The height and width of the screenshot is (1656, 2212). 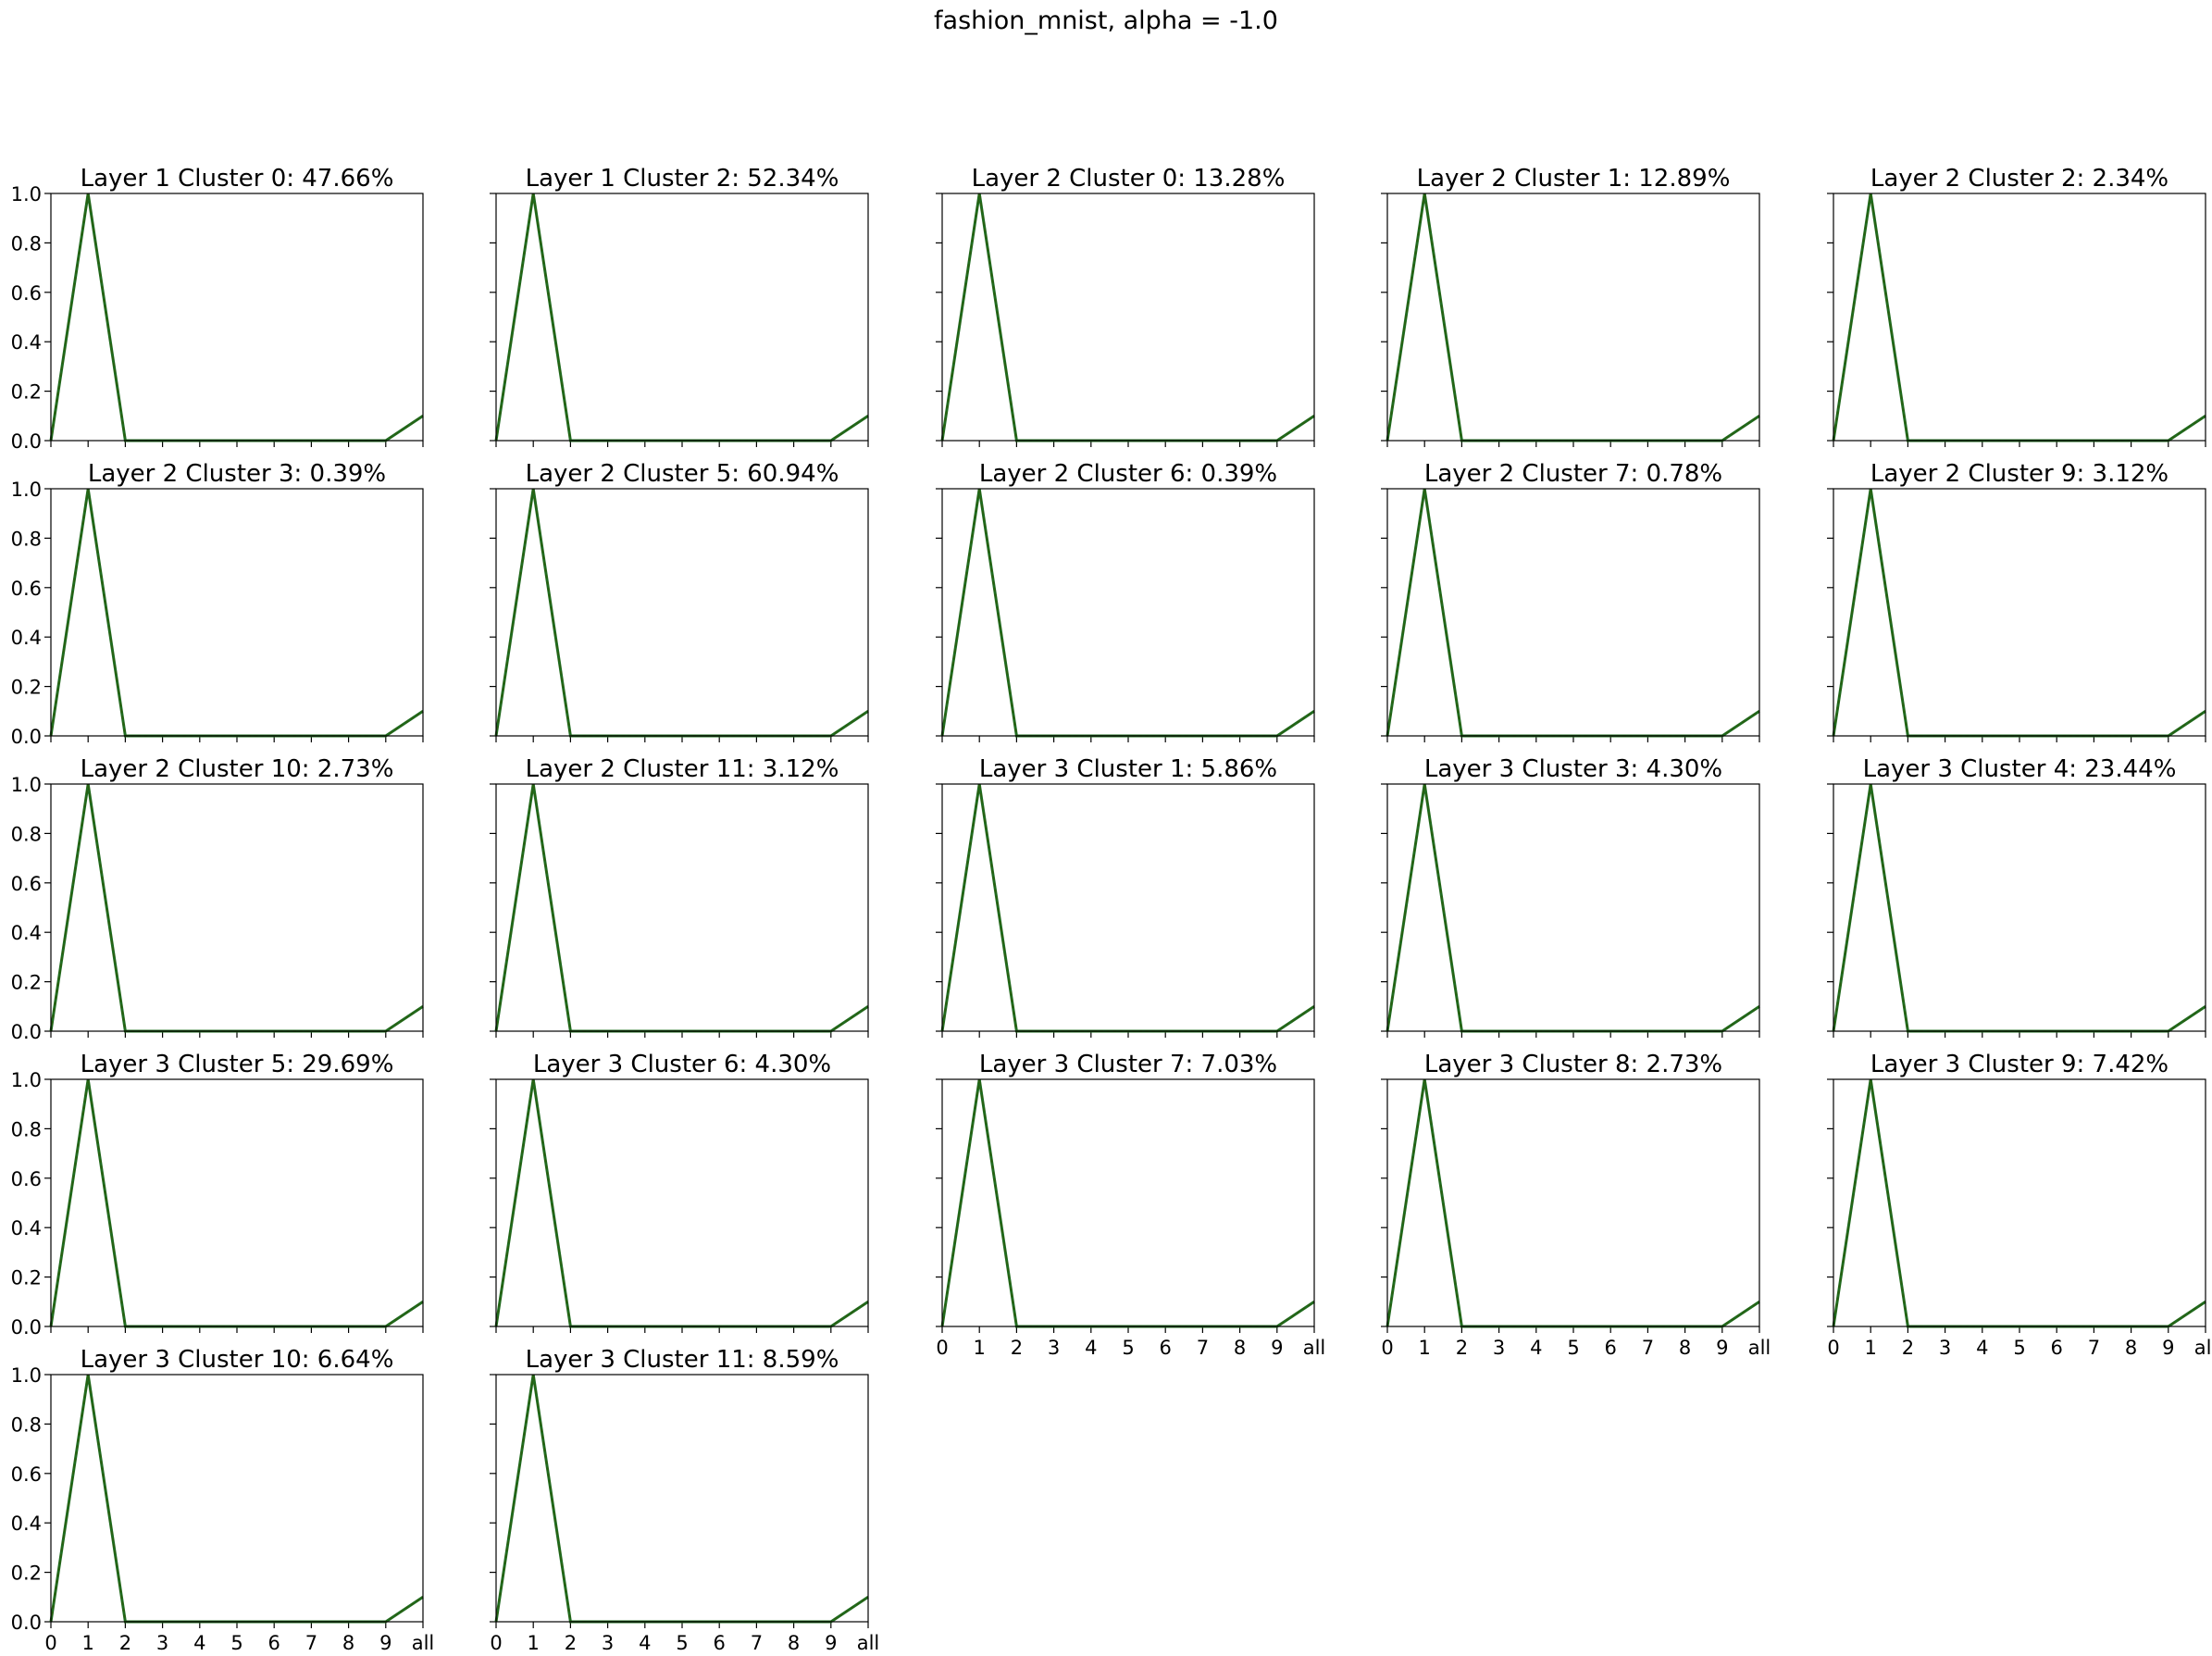 I want to click on subplot-22: Layer 3 Cluster 11: 8.59% 0 1 2 3 4 5 6 7 8 9 all, so click(x=684, y=1500).